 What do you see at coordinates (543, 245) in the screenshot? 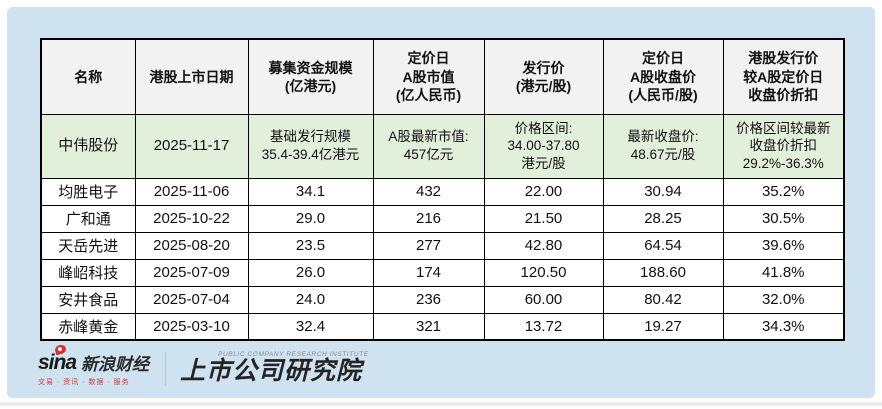
I see `issue-price-cell: 42.80` at bounding box center [543, 245].